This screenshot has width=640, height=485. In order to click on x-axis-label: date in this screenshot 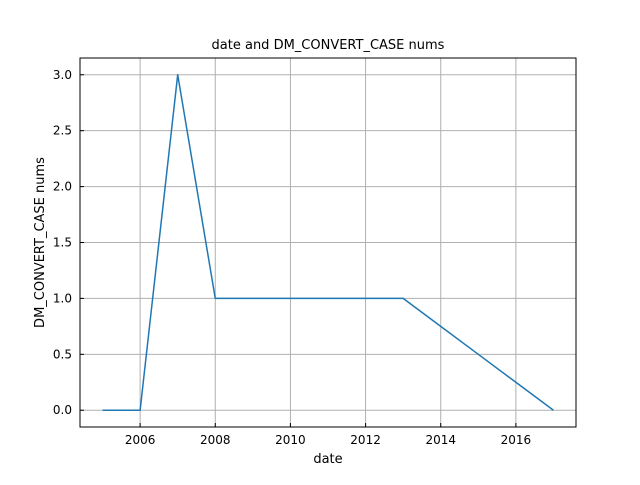, I will do `click(327, 459)`.